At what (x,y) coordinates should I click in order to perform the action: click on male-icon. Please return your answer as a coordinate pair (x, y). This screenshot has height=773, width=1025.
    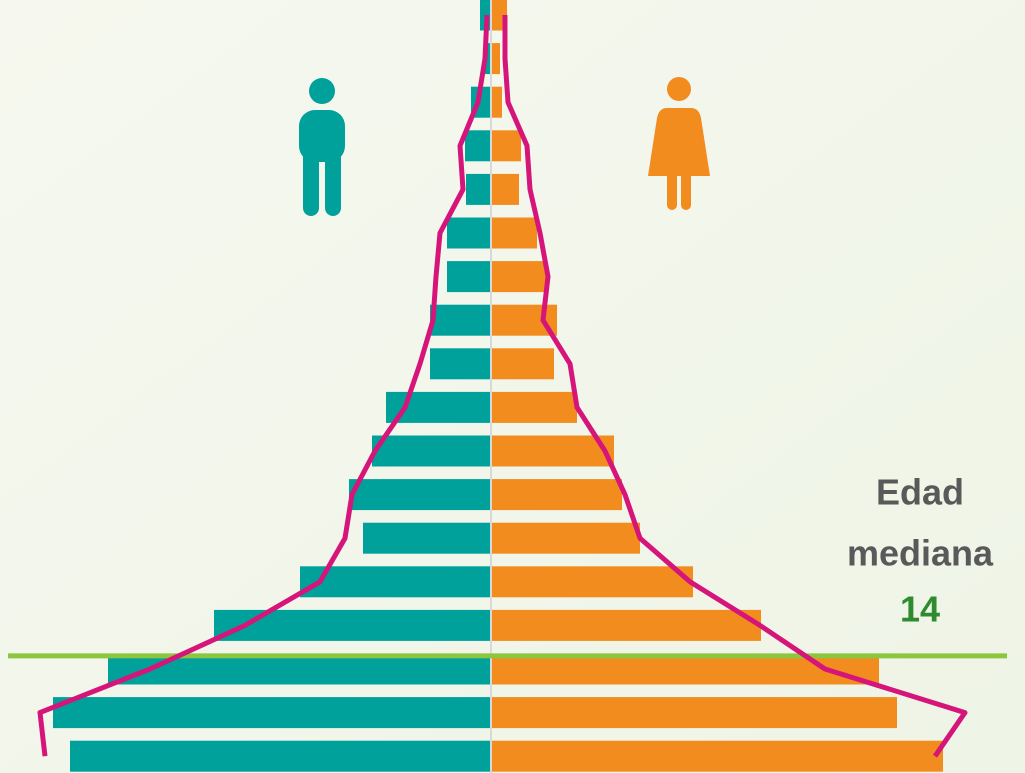
    Looking at the image, I should click on (322, 147).